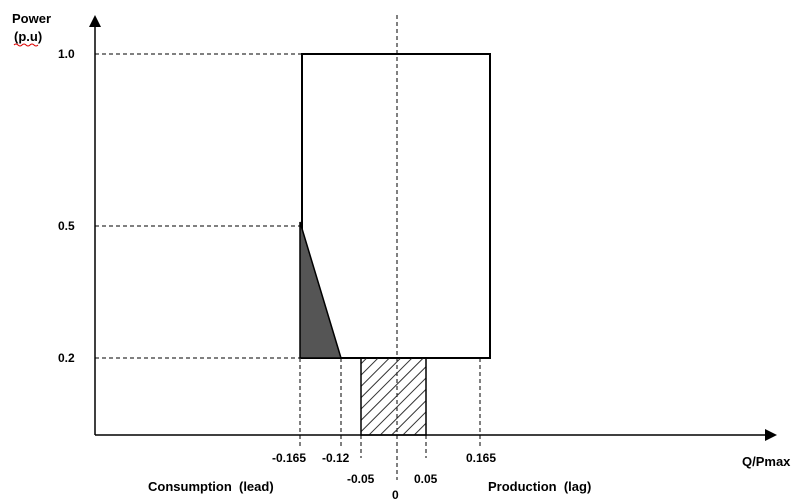 The width and height of the screenshot is (807, 503). I want to click on x-tick-neg-0165: -0.165, so click(289, 458).